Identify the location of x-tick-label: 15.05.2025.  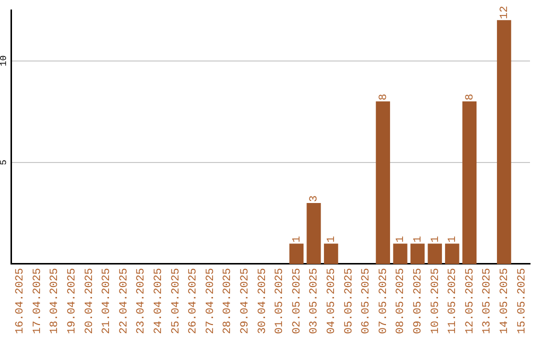
(522, 301).